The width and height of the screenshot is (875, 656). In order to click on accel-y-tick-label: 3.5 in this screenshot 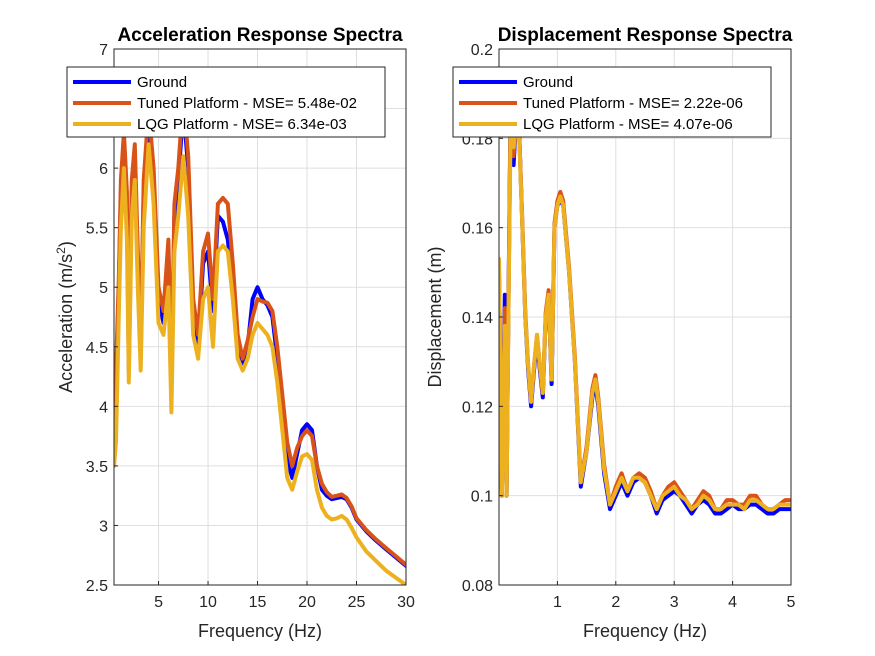, I will do `click(97, 467)`.